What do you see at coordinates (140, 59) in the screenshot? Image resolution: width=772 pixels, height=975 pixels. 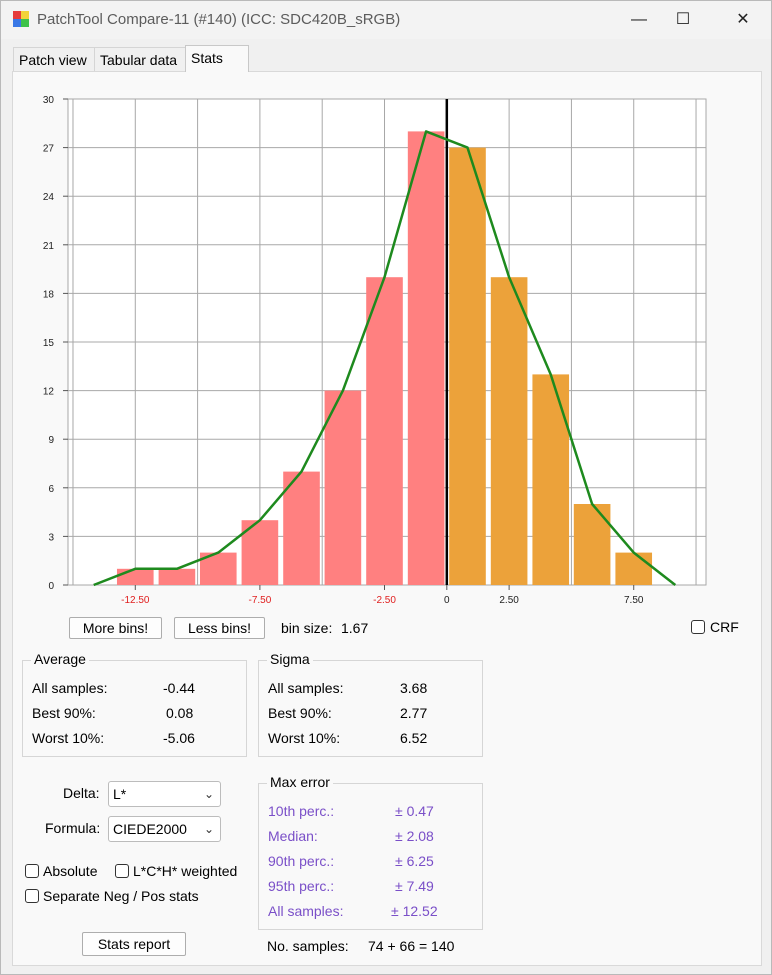 I see `tab-tabular-data: Tabular data` at bounding box center [140, 59].